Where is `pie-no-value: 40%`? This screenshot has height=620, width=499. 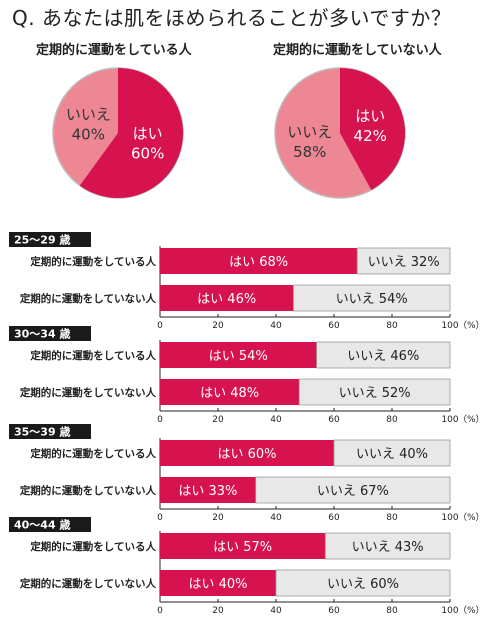
pie-no-value: 40% is located at coordinates (88, 134).